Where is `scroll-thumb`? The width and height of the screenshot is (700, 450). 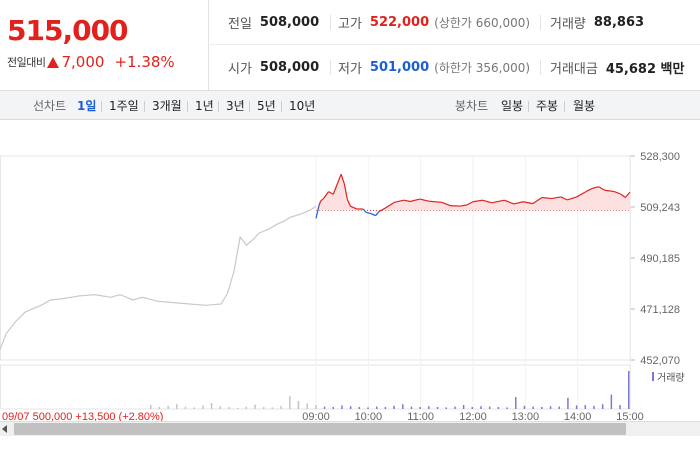
scroll-thumb is located at coordinates (320, 429).